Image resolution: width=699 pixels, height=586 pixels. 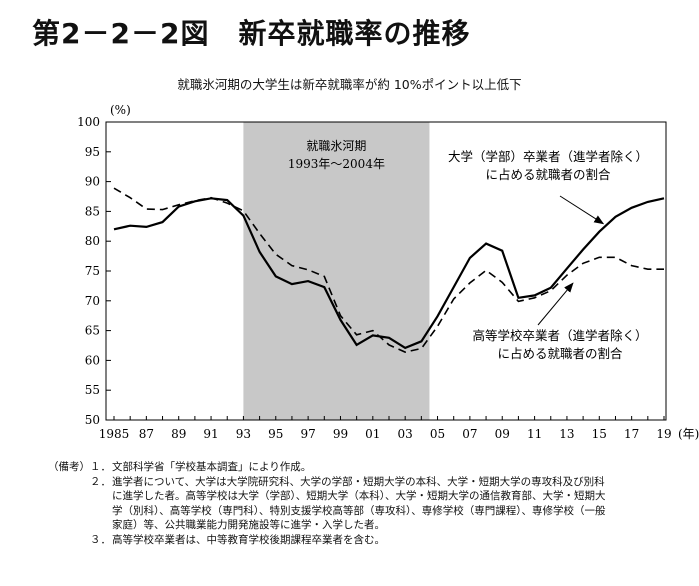 What do you see at coordinates (663, 434) in the screenshot?
I see `x-tick-label: 19` at bounding box center [663, 434].